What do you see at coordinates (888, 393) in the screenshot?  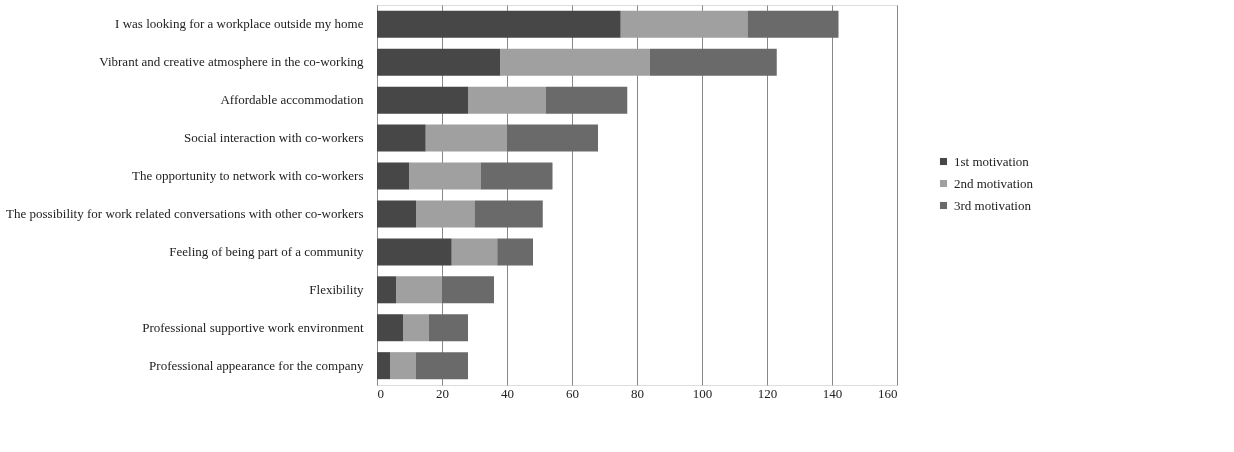 I see `x-tick-label: 160` at bounding box center [888, 393].